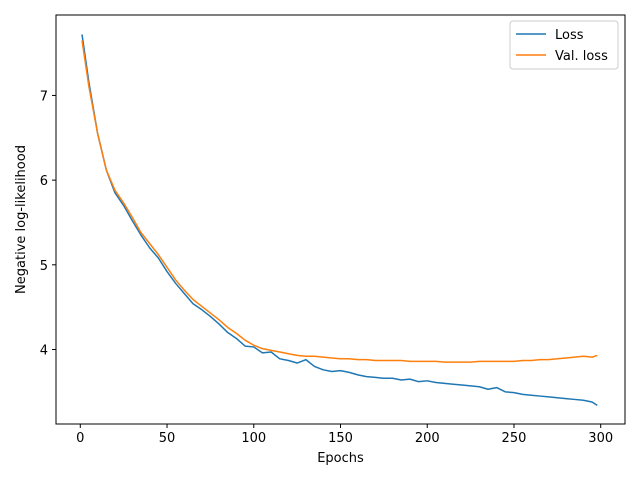 The width and height of the screenshot is (640, 480). Describe the element at coordinates (427, 438) in the screenshot. I see `x-tick-label: 200` at that location.